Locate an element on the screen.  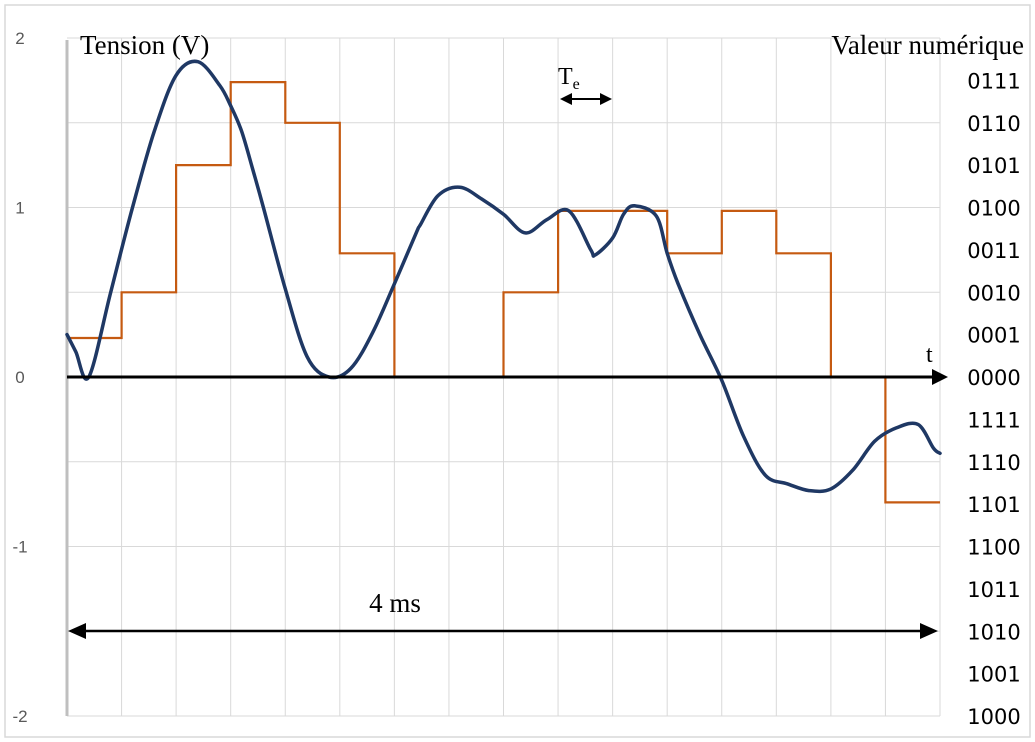
y-tick-label: 2 is located at coordinates (19, 38).